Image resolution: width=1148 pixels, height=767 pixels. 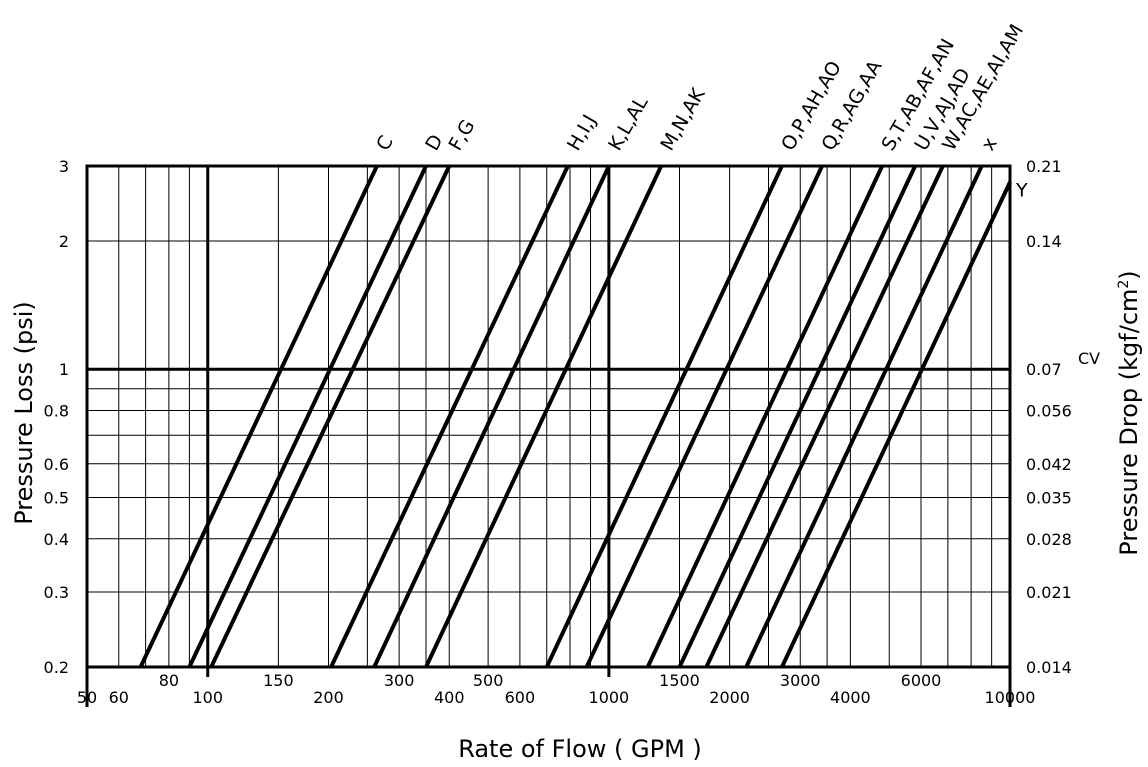 I want to click on x-tick-label: 600, so click(x=520, y=697).